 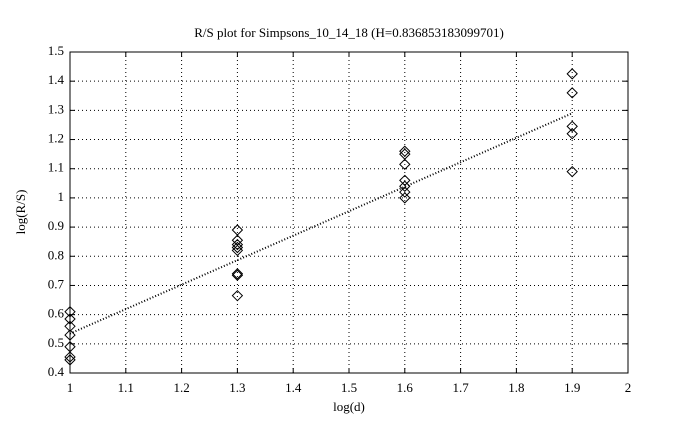 What do you see at coordinates (56, 254) in the screenshot?
I see `y-tick-label: 0.8` at bounding box center [56, 254].